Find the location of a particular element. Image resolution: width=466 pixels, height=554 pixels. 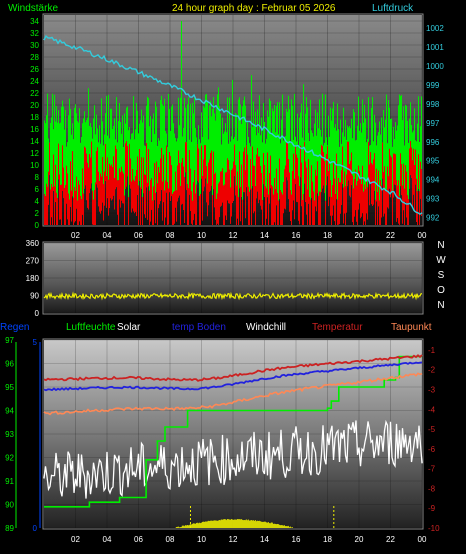

panel1-x-ticks: 02 04 06 08 10 12 14 16 18 20 22 00 is located at coordinates (249, 235).